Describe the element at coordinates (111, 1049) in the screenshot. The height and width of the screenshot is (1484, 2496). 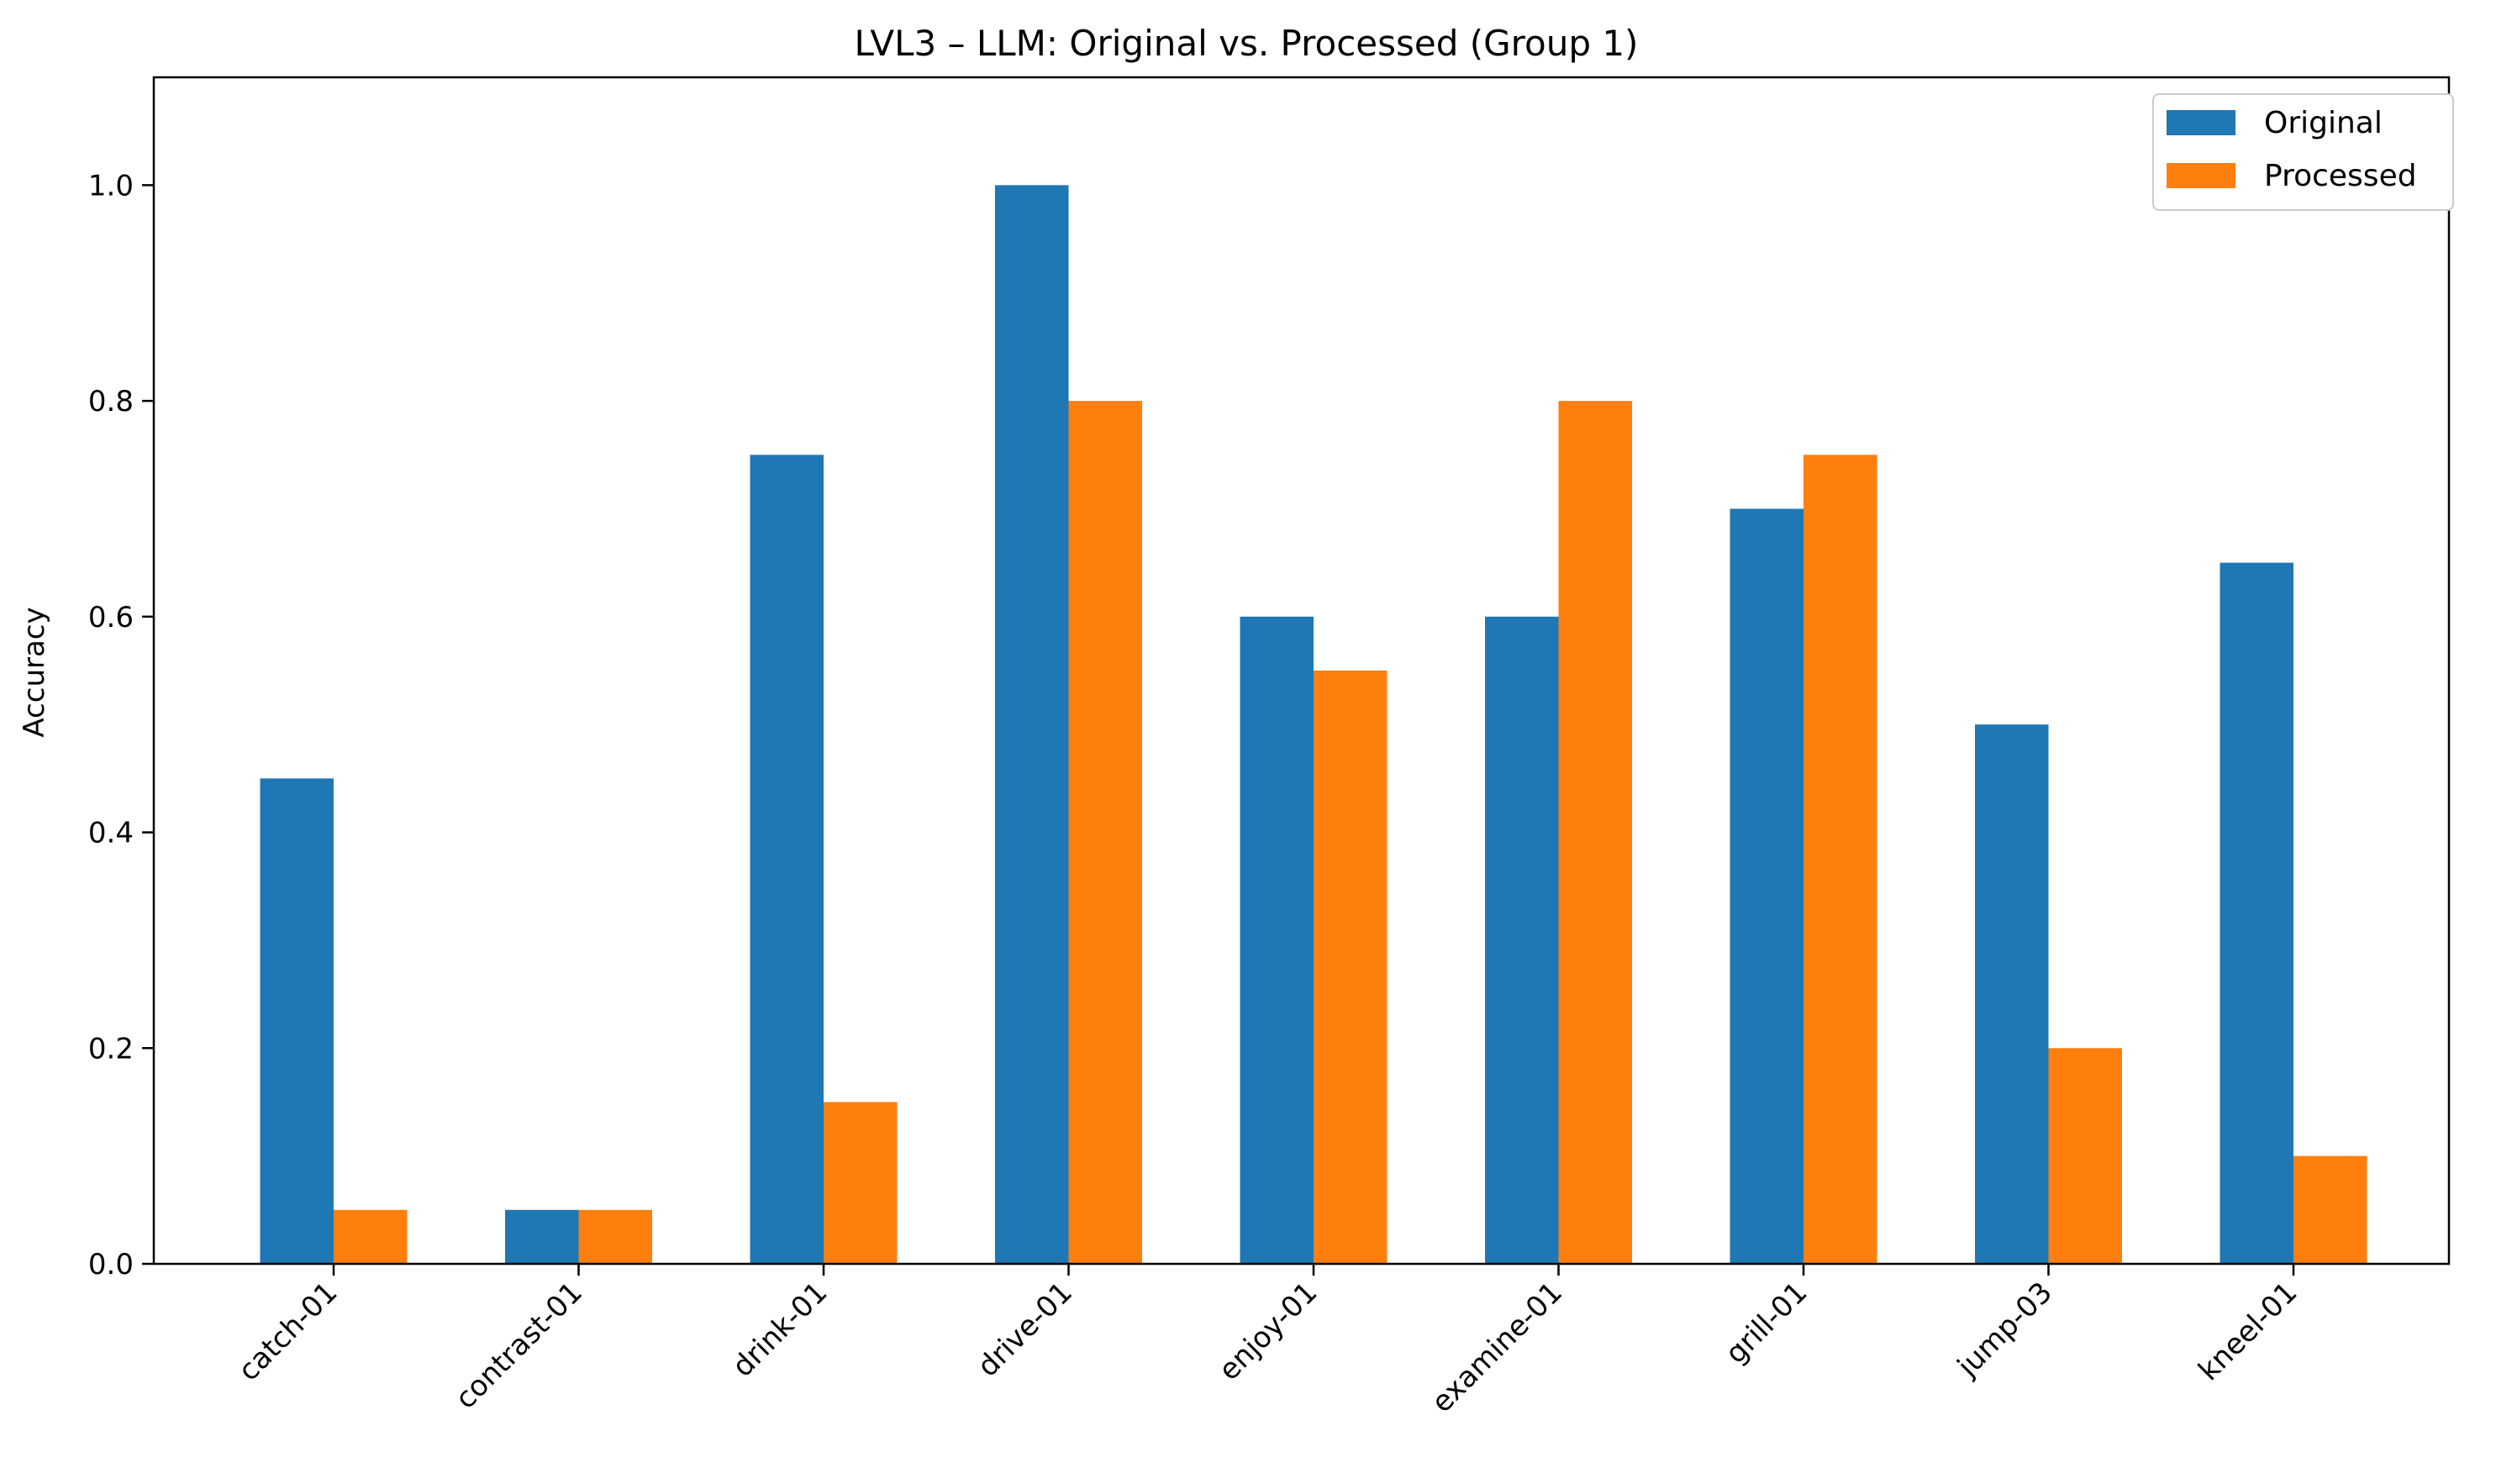
I see `y-tick-label: 0.2` at that location.